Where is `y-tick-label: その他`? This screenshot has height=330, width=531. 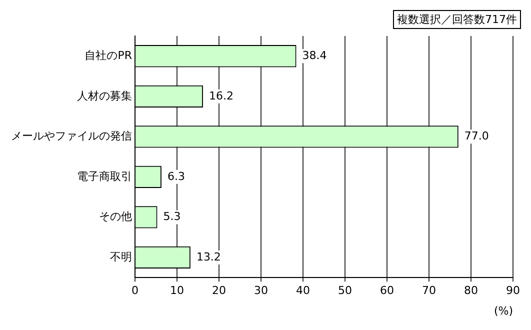 y-tick-label: その他 is located at coordinates (115, 217).